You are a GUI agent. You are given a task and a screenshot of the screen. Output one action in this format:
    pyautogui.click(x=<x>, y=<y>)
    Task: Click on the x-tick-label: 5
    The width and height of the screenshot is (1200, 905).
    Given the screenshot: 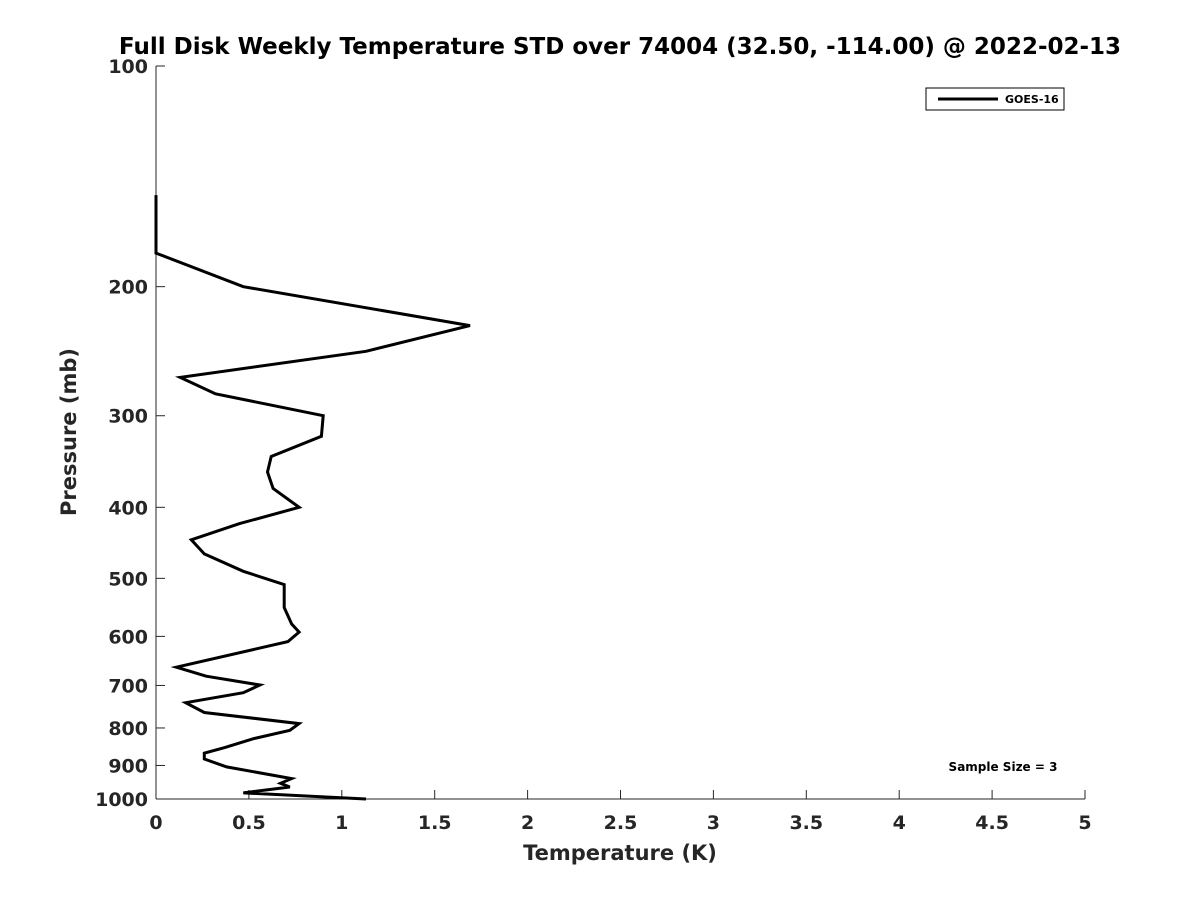 What is the action you would take?
    pyautogui.click(x=1084, y=823)
    